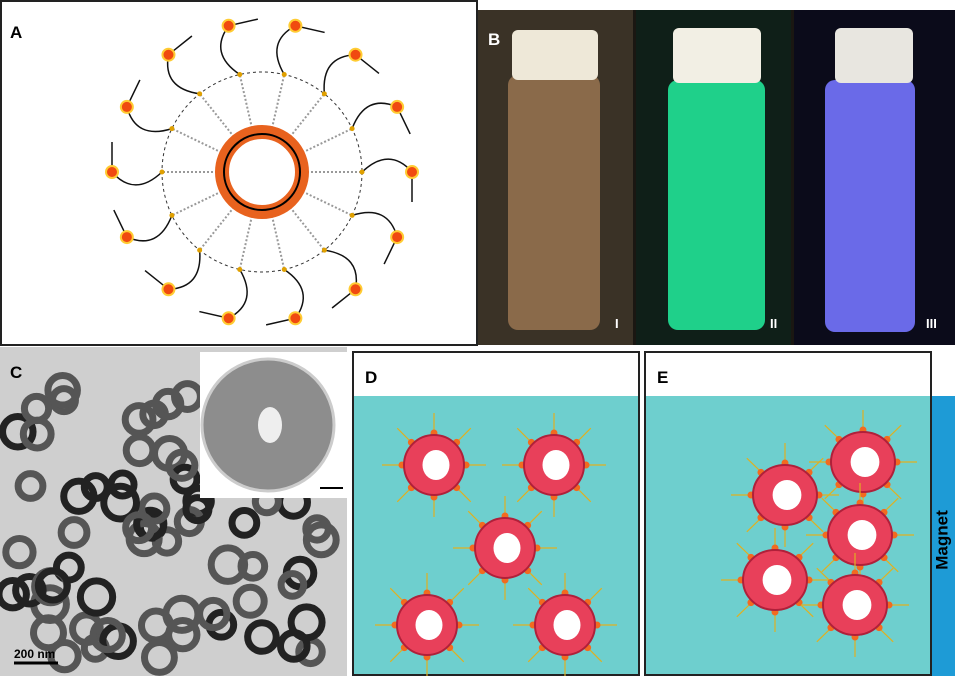 This screenshot has height=676, width=955. I want to click on molecule-diagram, so click(262, 172).